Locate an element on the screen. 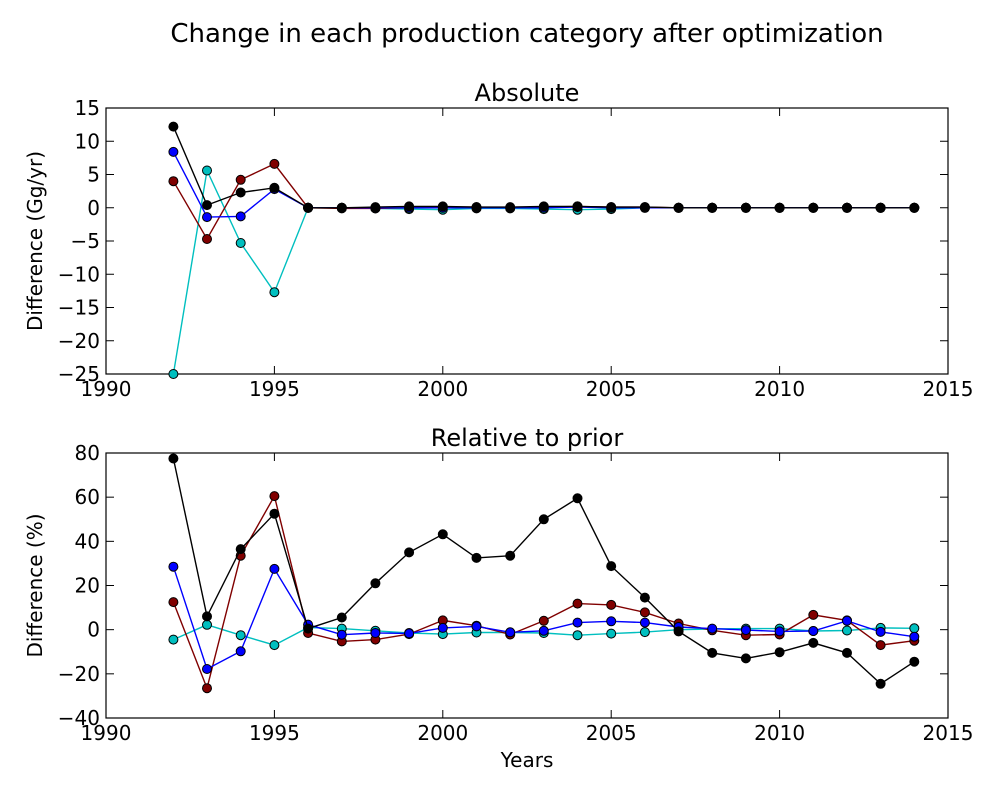 This screenshot has width=1000, height=804. y-tick-label: 40 is located at coordinates (87, 541).